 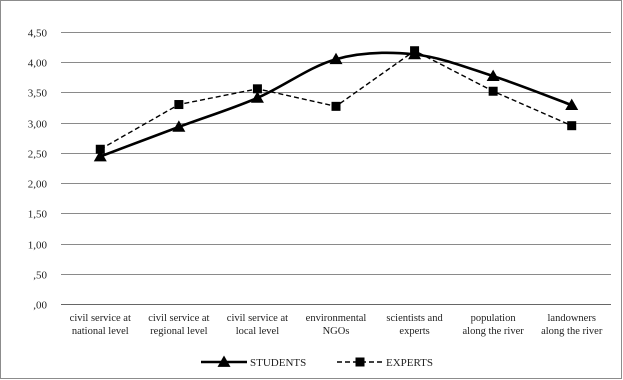 I want to click on legend: STUDENTS EXPERTS, so click(x=317, y=362).